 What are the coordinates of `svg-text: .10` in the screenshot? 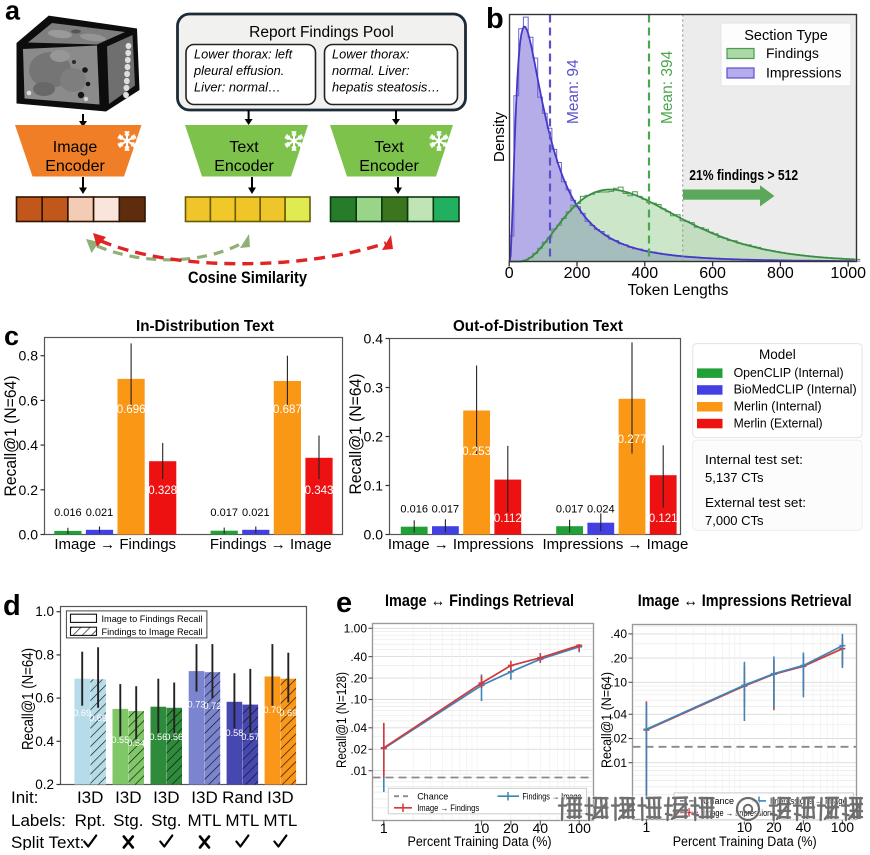 It's located at (358, 700).